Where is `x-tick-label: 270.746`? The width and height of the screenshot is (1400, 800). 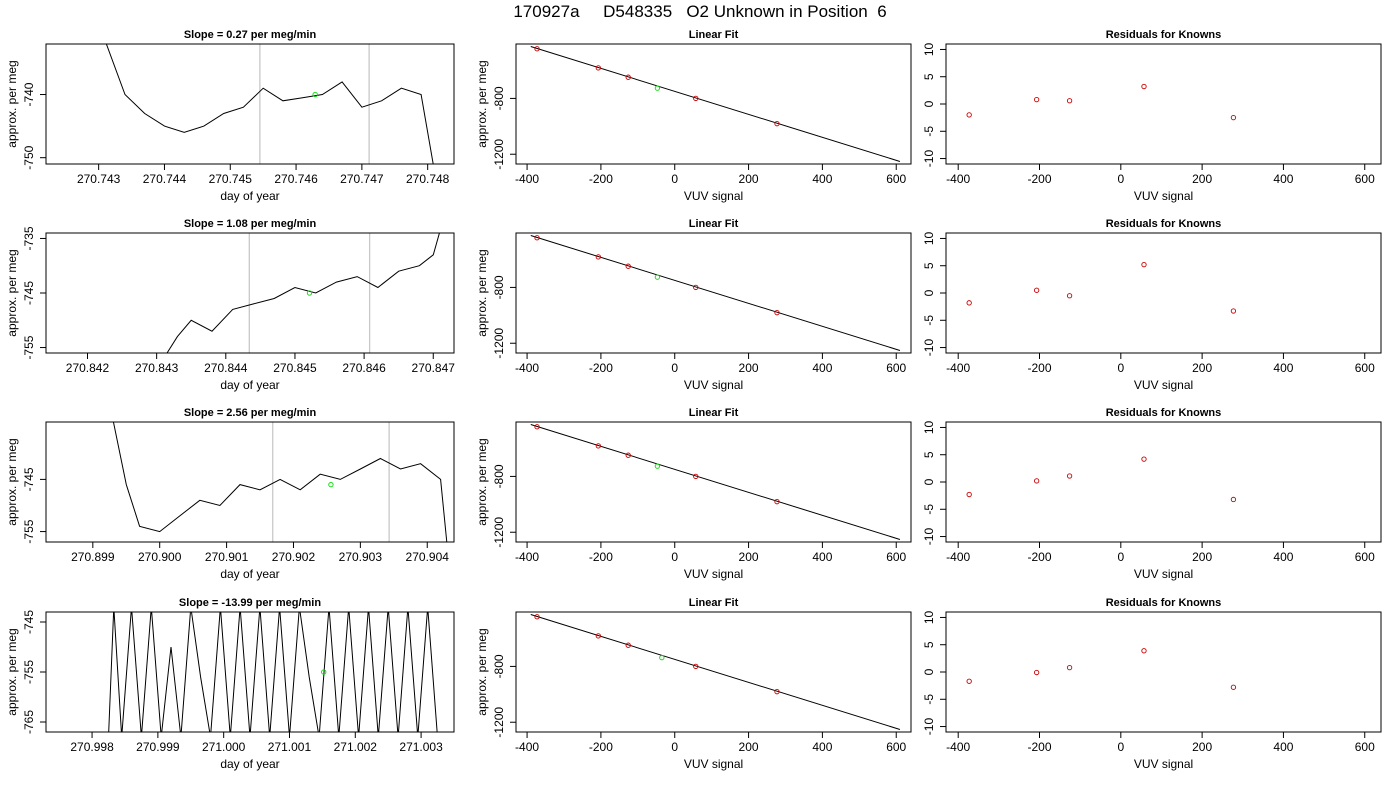 x-tick-label: 270.746 is located at coordinates (296, 179).